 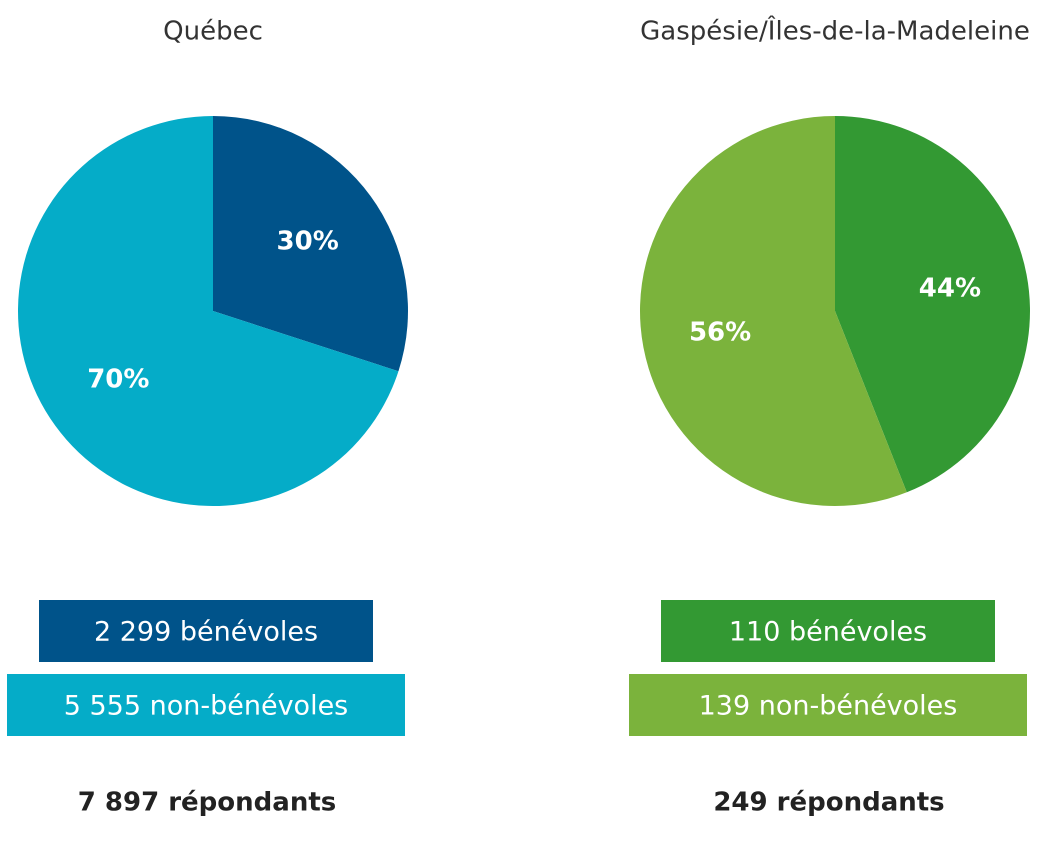 What do you see at coordinates (950, 289) in the screenshot?
I see `slice-label: 44%` at bounding box center [950, 289].